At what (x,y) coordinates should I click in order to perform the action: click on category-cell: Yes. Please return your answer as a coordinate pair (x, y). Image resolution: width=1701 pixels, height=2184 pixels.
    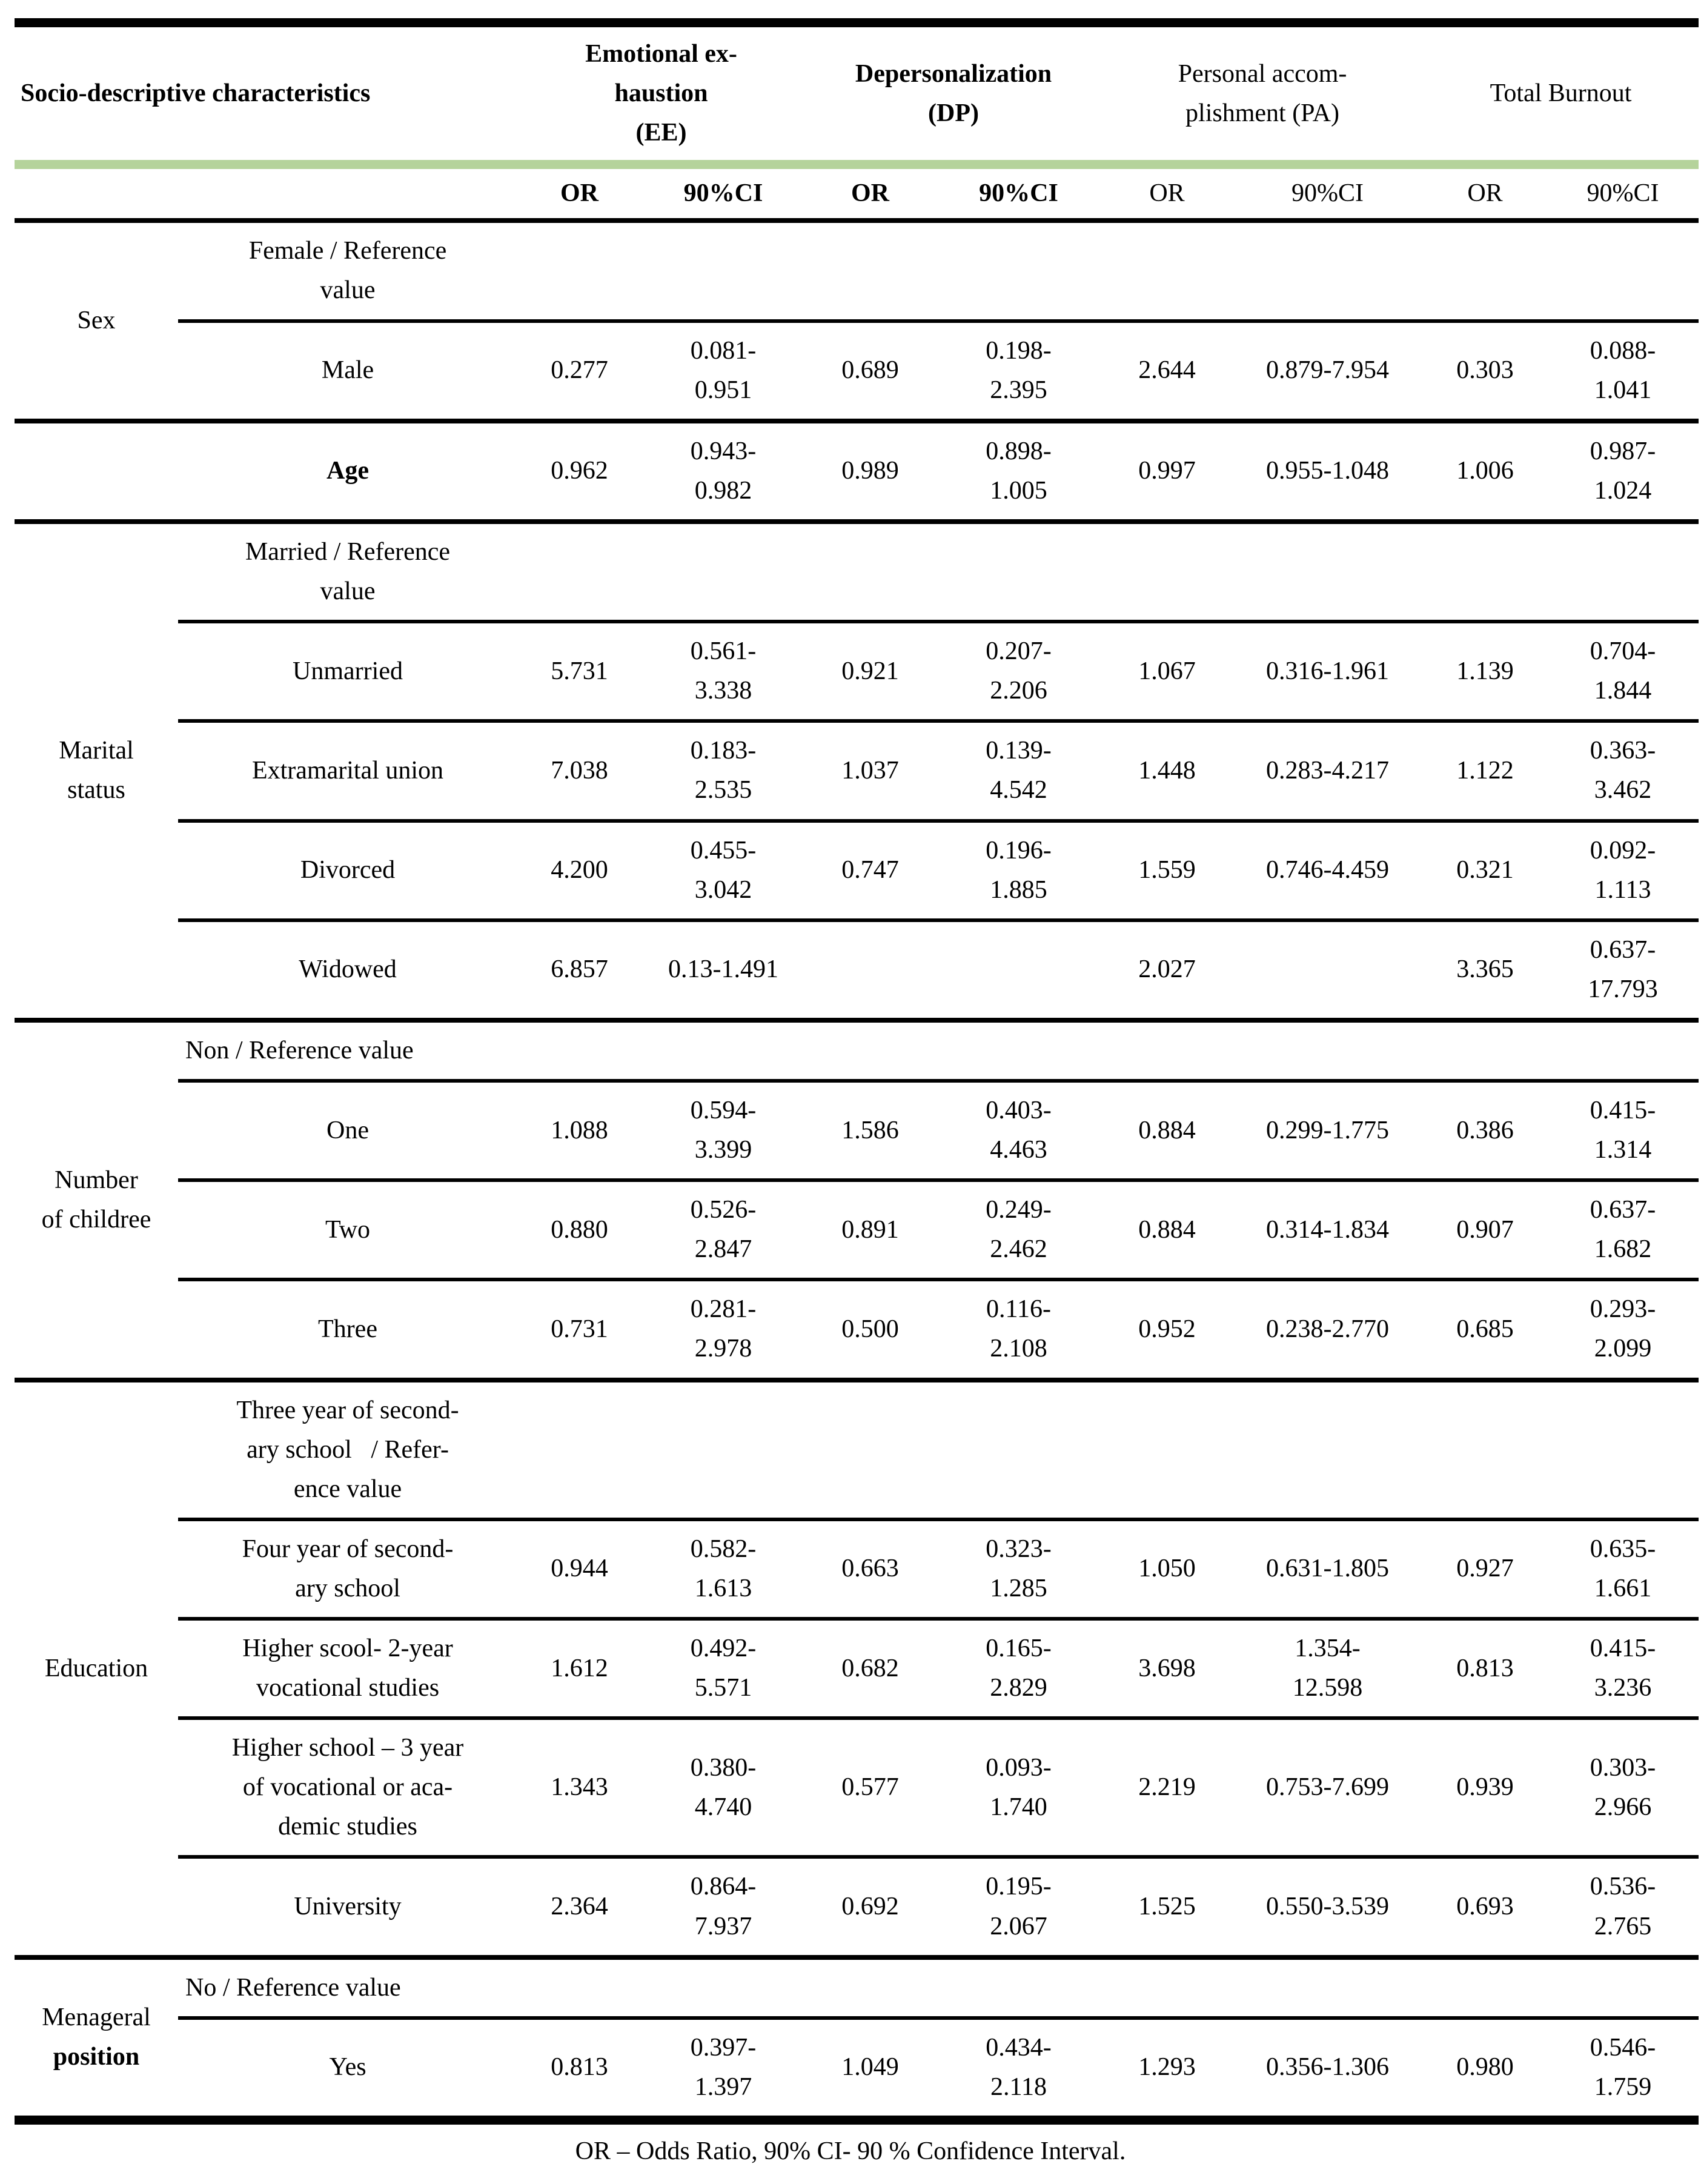
    Looking at the image, I should click on (348, 2070).